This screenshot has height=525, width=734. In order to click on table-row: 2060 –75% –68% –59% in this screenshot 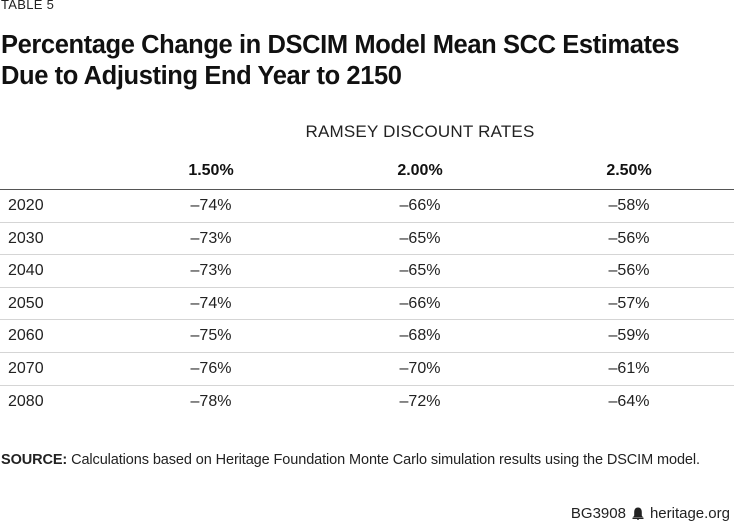, I will do `click(367, 336)`.